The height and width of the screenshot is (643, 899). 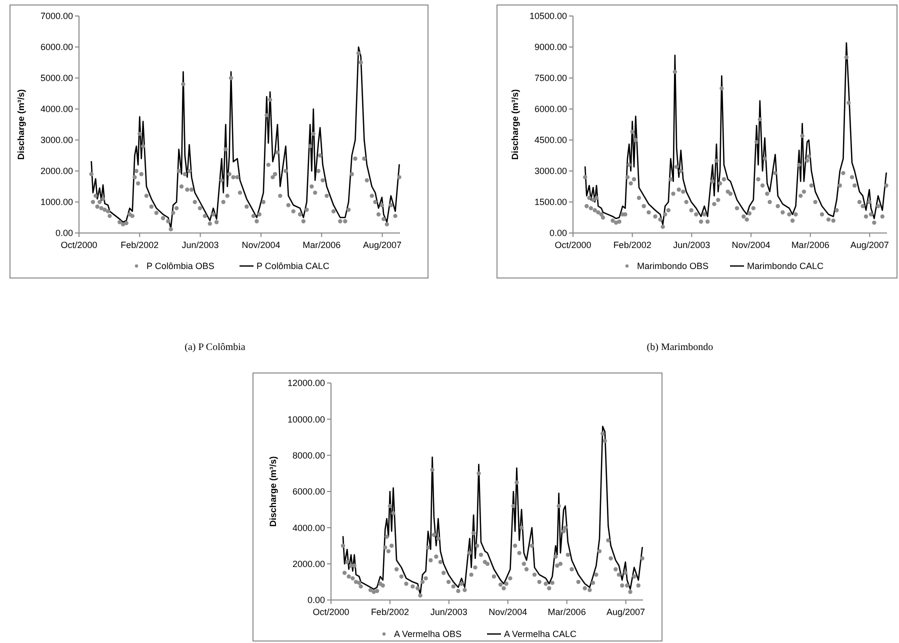 I want to click on y-tick-label: 12000.00, so click(x=306, y=383).